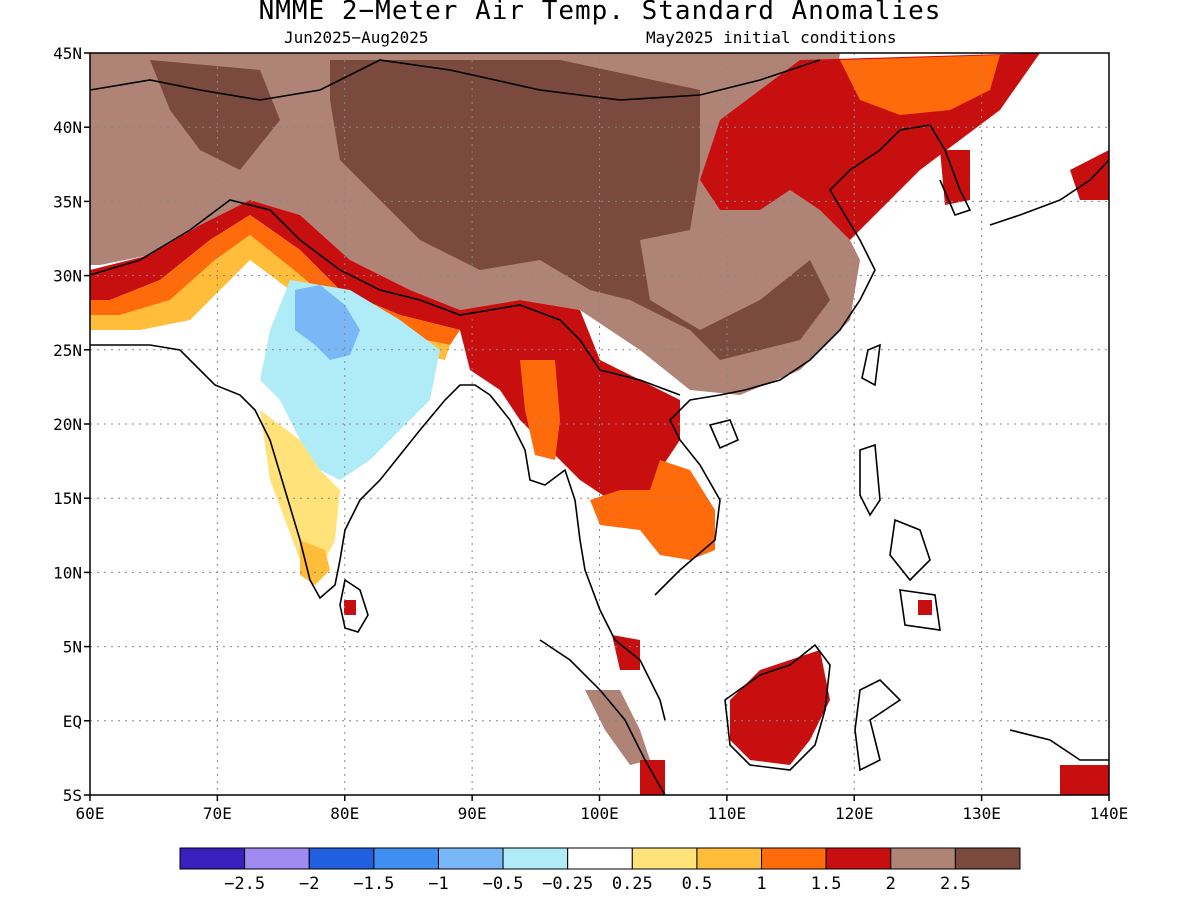  Describe the element at coordinates (854, 813) in the screenshot. I see `lon-tick-label: 120E` at that location.